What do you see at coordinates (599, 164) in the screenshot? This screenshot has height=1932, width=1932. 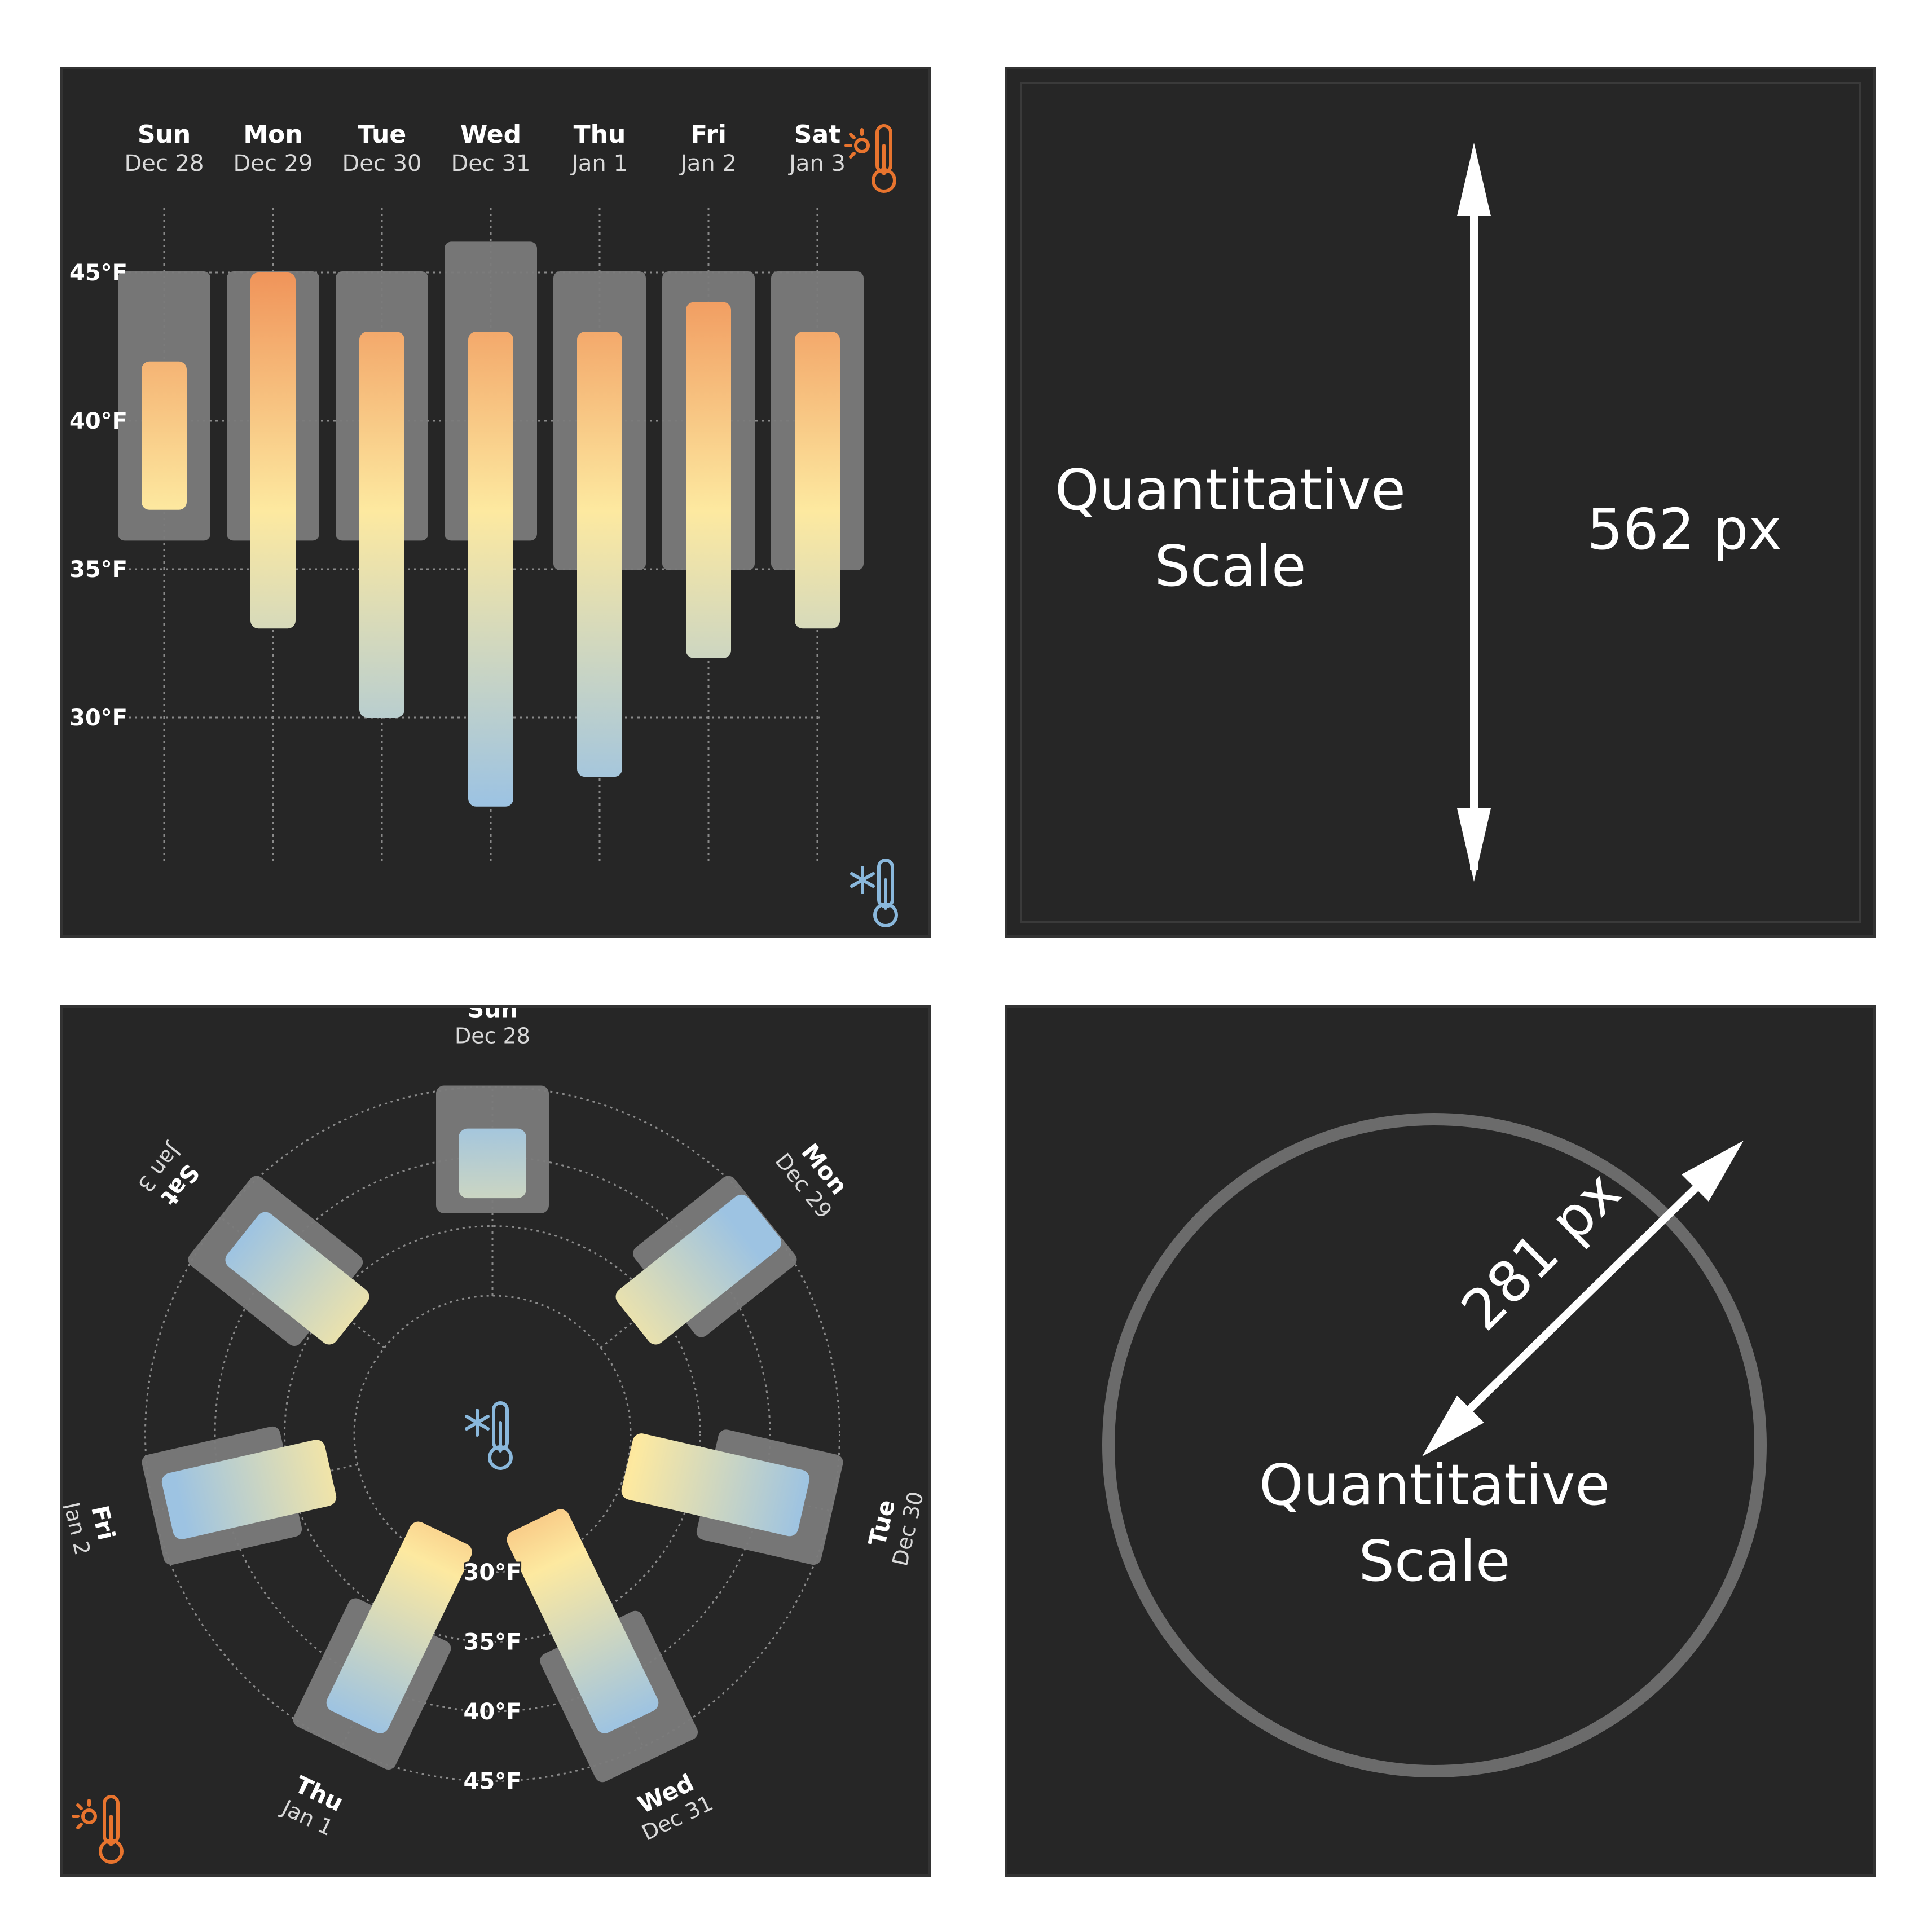 I see `date-label: Jan 1` at bounding box center [599, 164].